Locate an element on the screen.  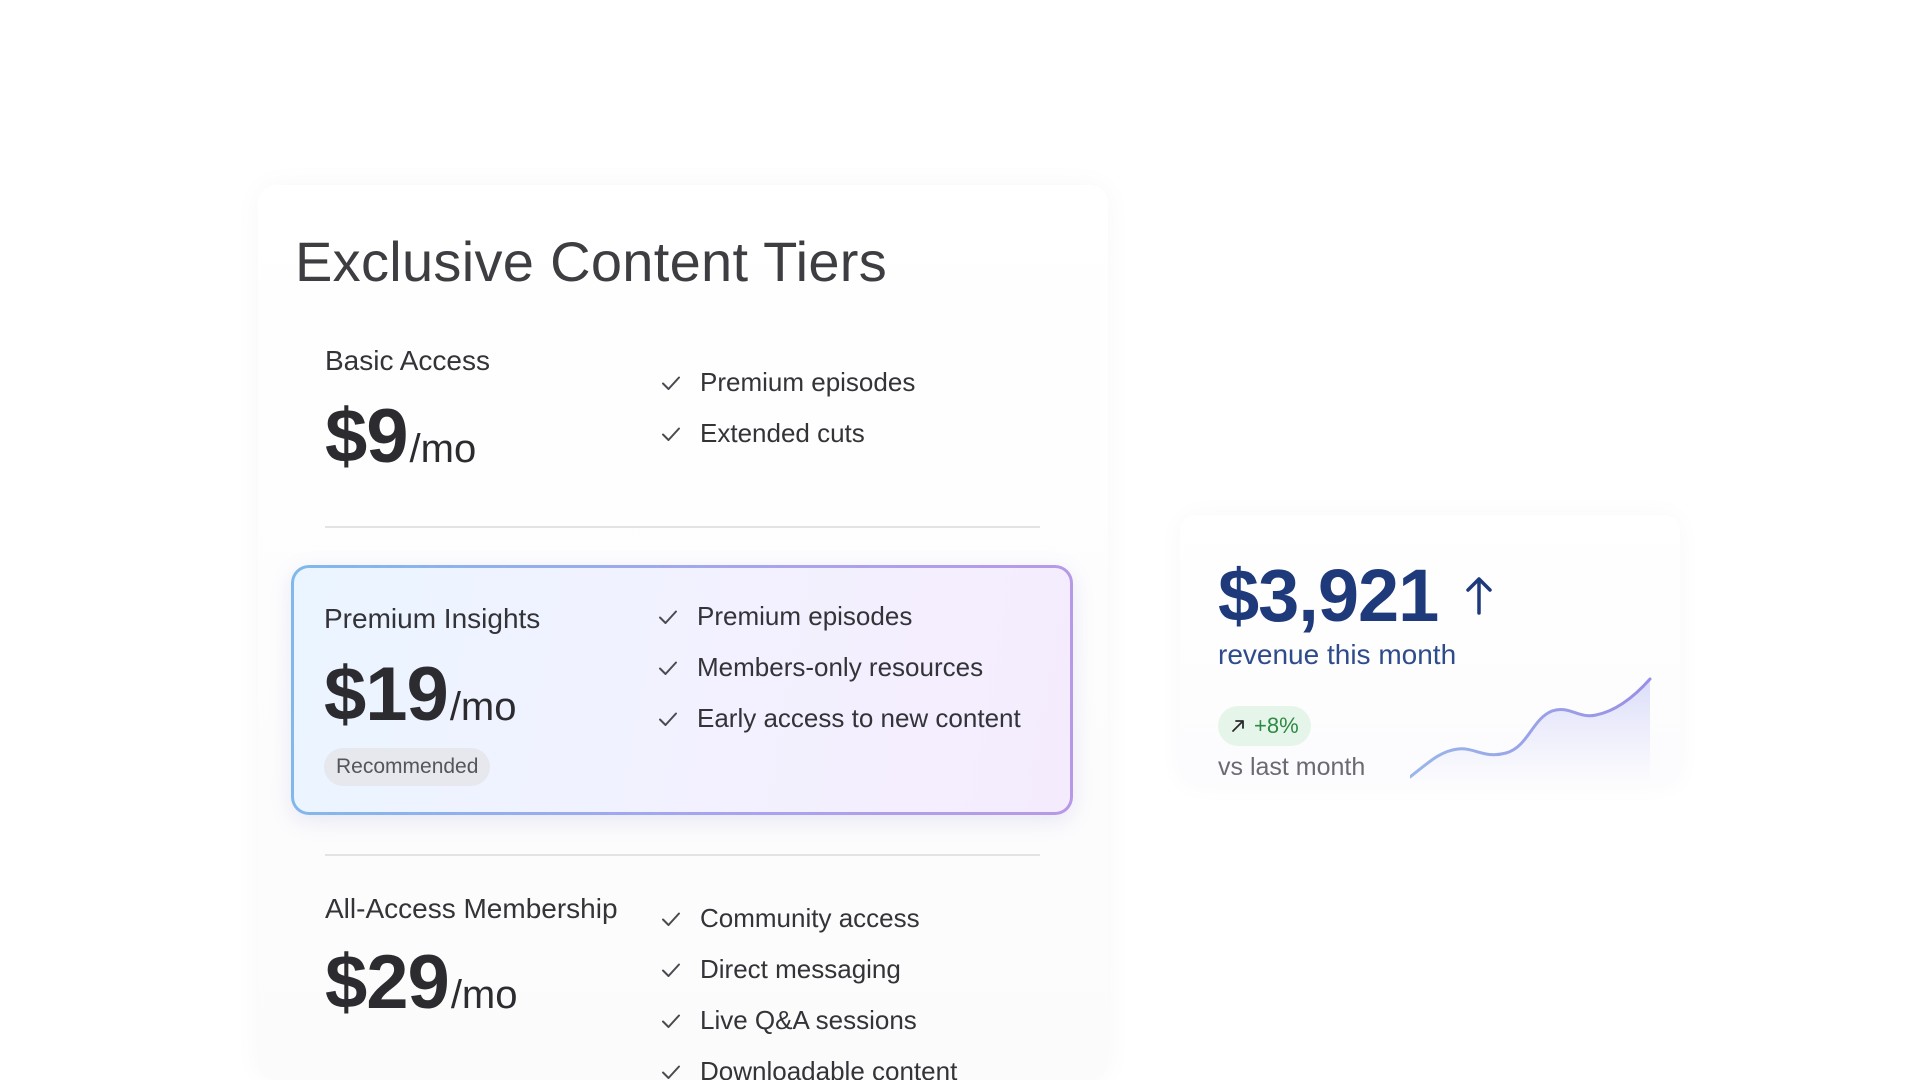
tier-price: $19/mo is located at coordinates (420, 694).